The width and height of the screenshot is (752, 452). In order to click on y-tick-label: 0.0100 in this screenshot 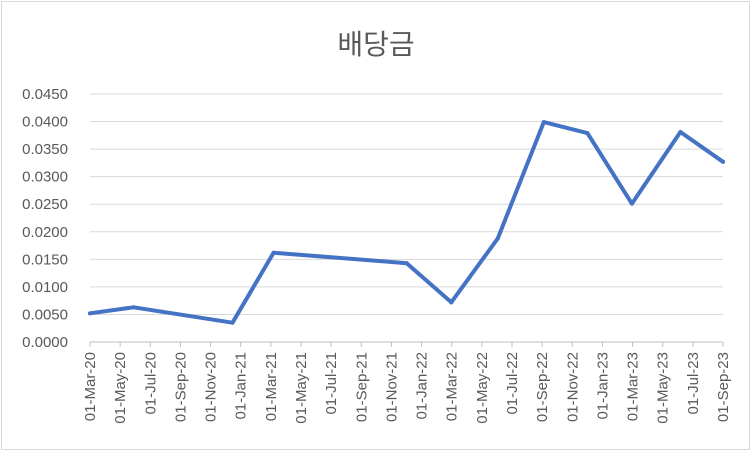, I will do `click(45, 287)`.